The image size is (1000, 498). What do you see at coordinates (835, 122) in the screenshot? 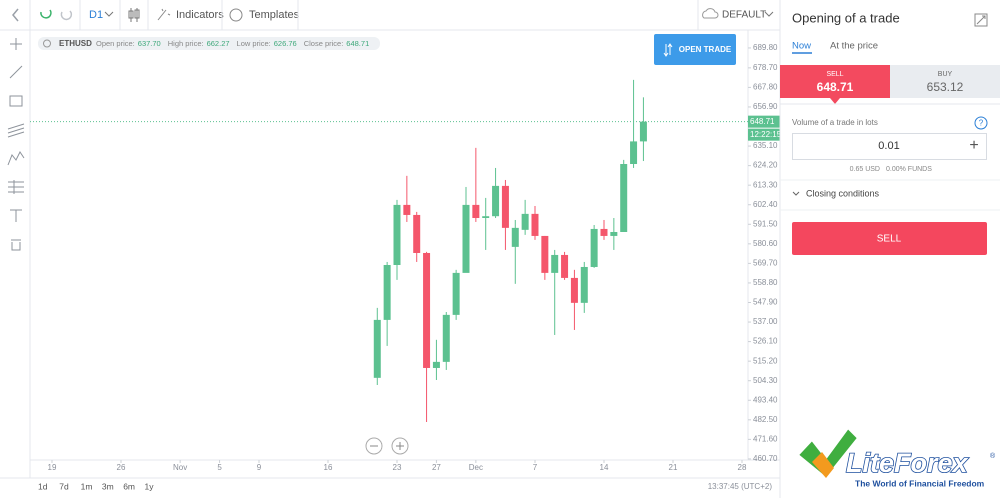
I see `volume-label: Volume of a trade in lots` at bounding box center [835, 122].